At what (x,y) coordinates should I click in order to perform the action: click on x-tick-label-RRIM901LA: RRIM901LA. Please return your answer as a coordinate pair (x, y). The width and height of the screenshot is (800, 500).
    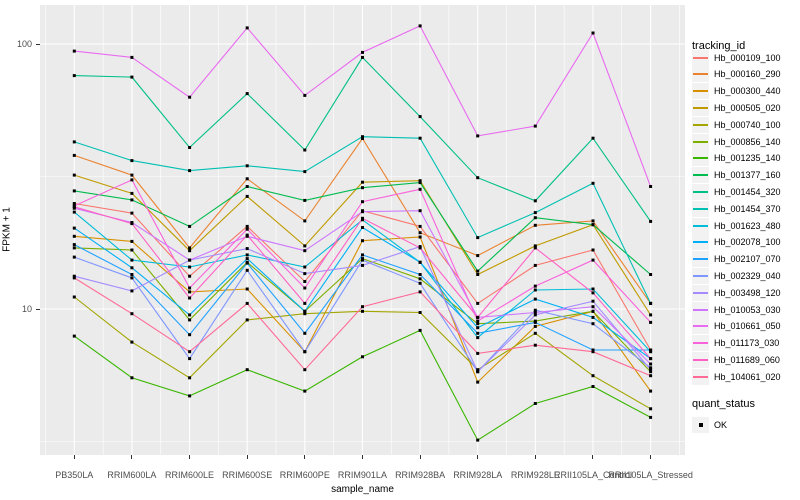
    Looking at the image, I should click on (362, 475).